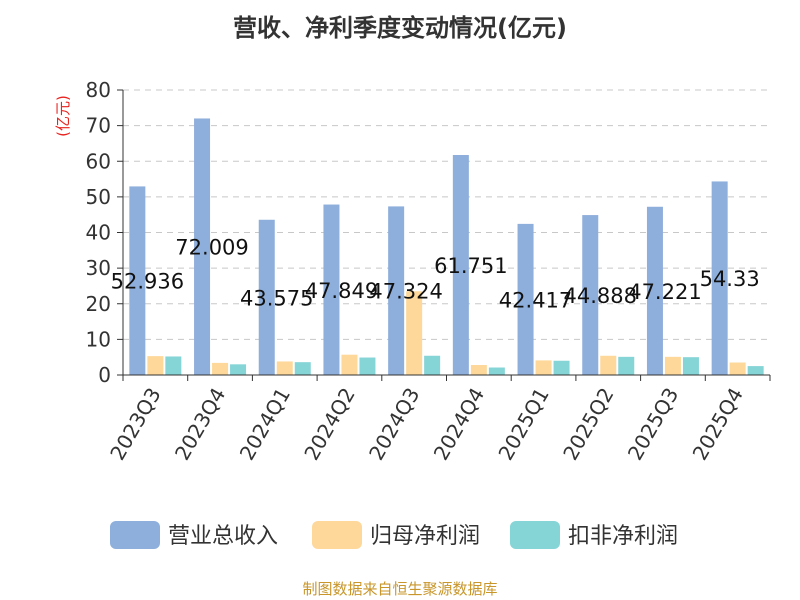 This screenshot has width=800, height=600. I want to click on legend: 营业总收入 归母净利润 扣非净利润, so click(394, 535).